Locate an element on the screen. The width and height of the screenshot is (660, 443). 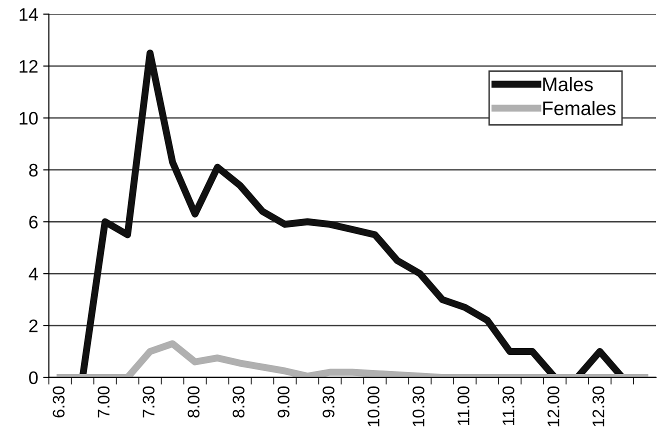
x-tick-label: 11.30 is located at coordinates (508, 405).